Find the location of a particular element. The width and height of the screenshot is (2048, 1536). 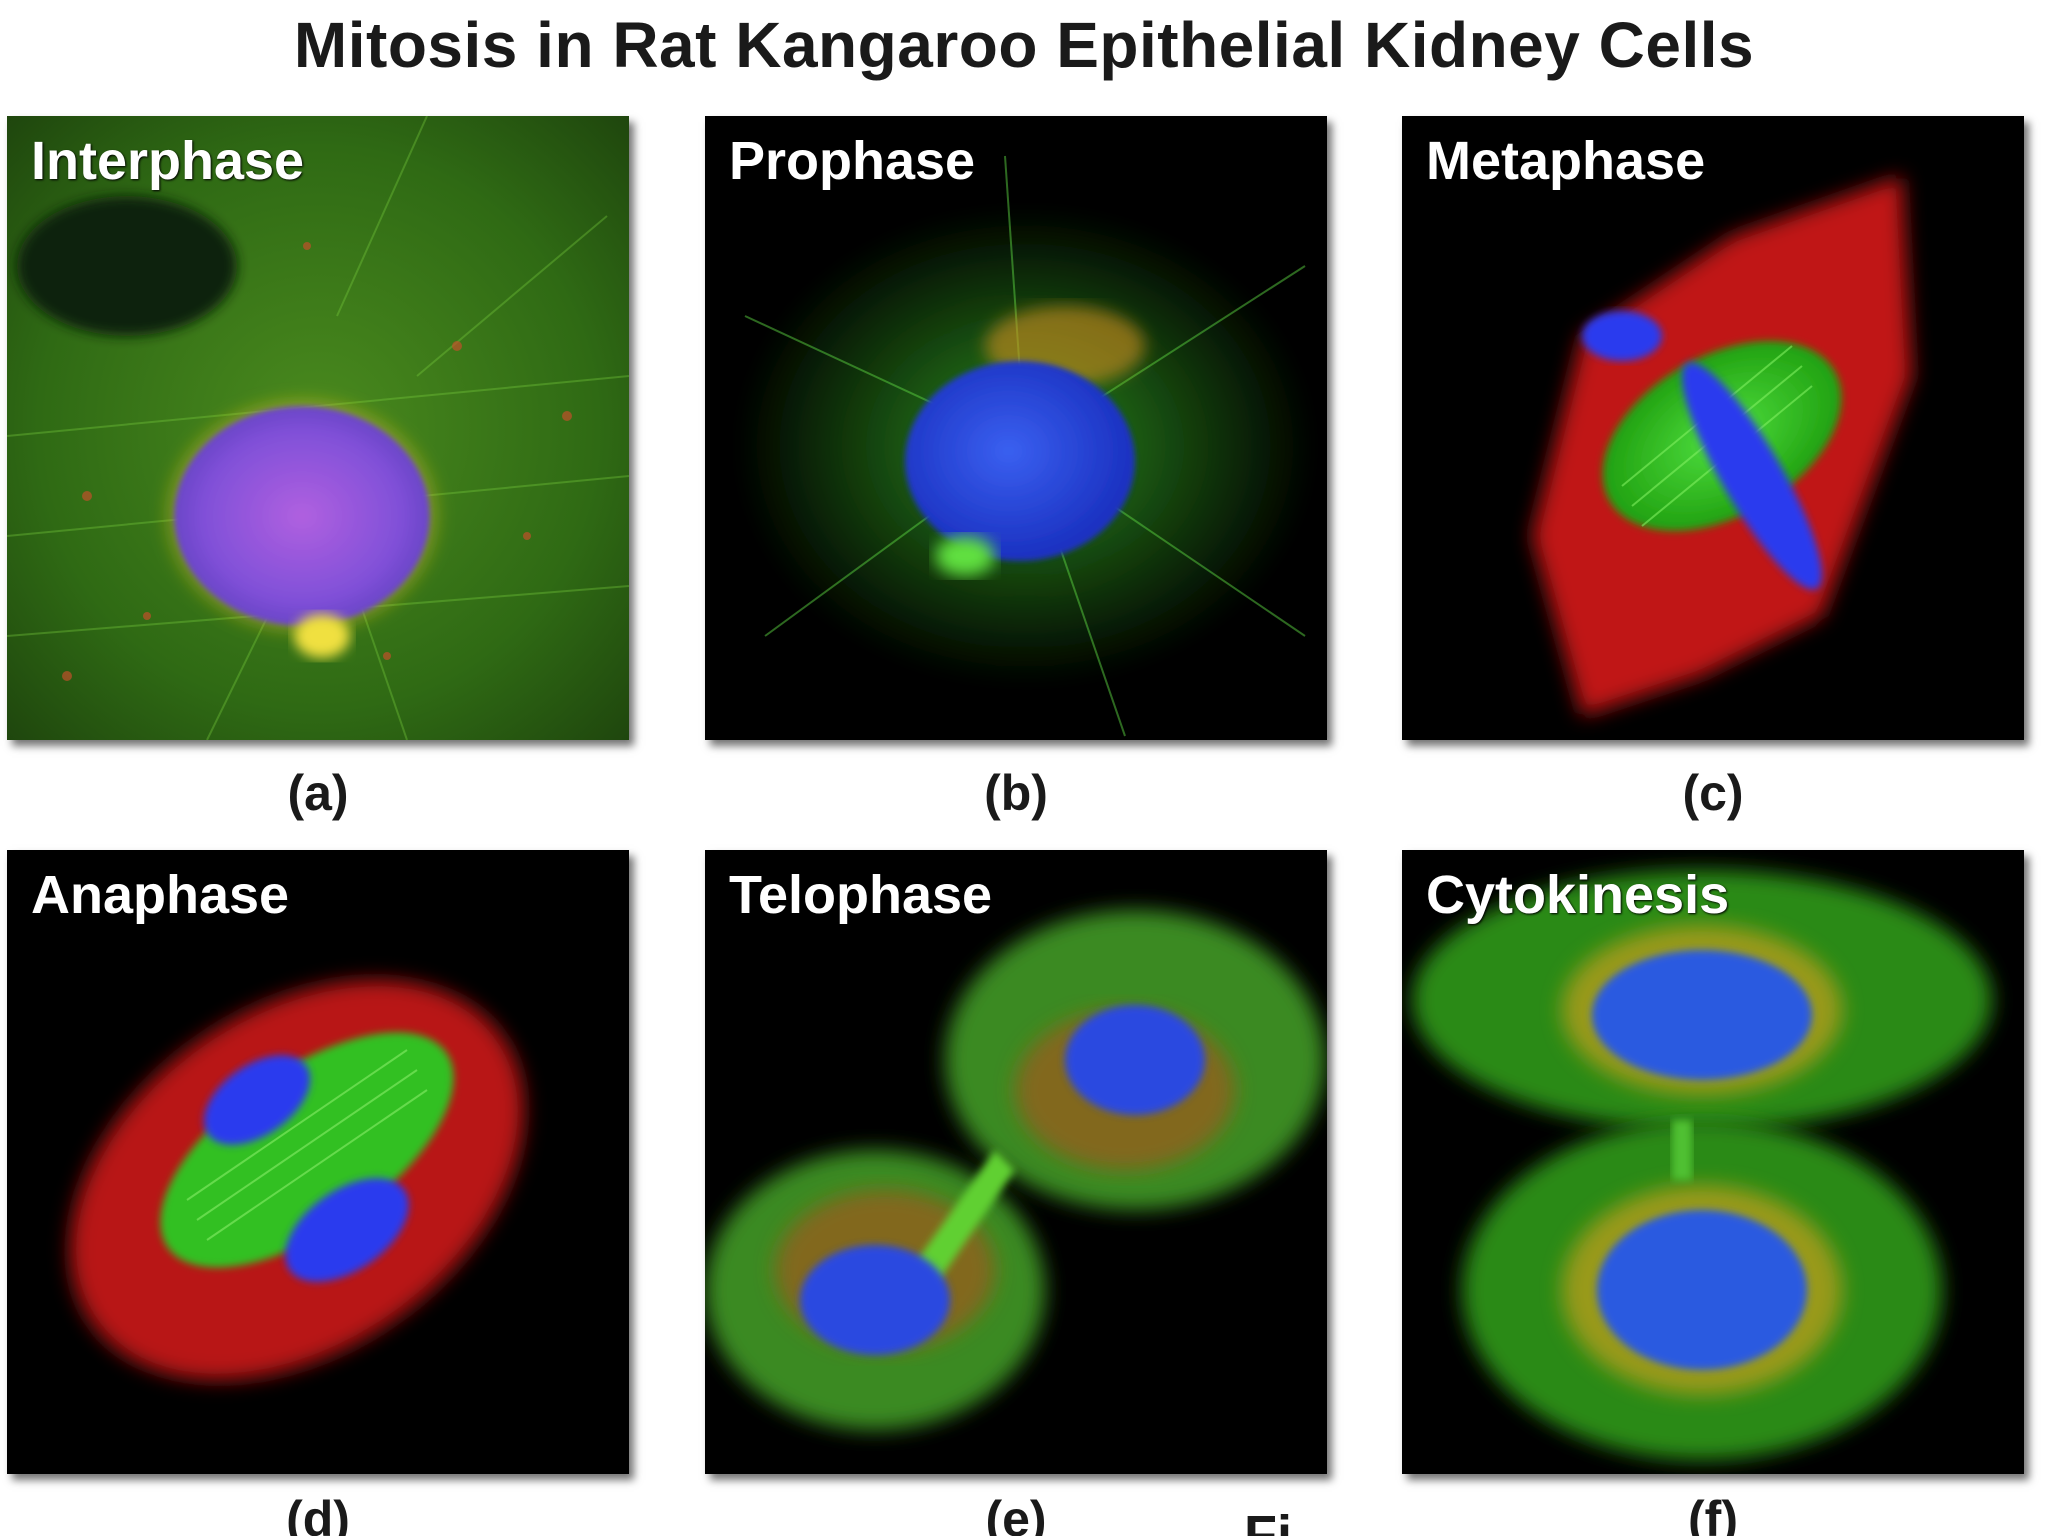

panel-label-prophase: Prophase is located at coordinates (852, 161).